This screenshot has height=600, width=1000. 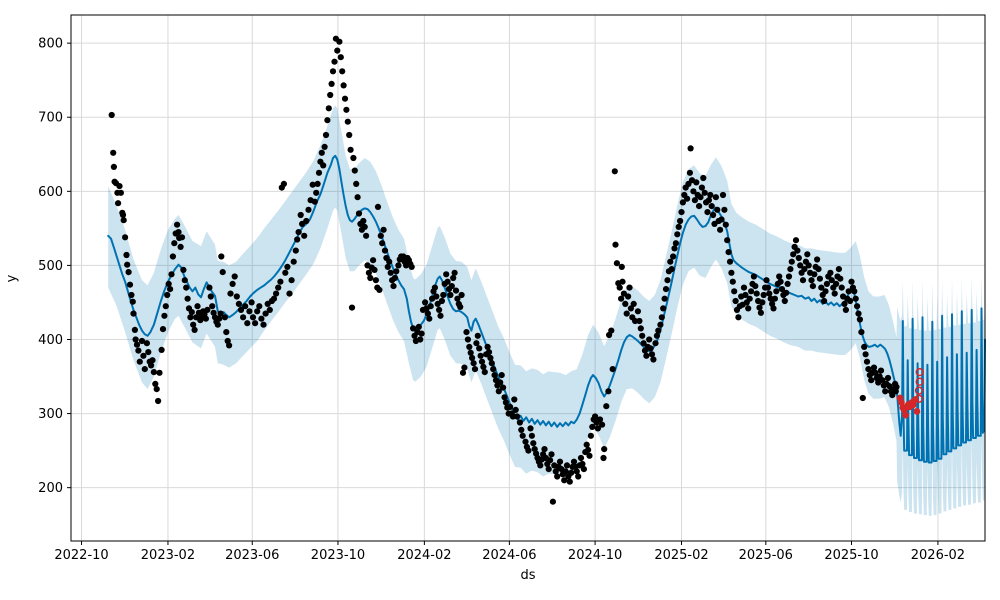 What do you see at coordinates (595, 555) in the screenshot?
I see `x-tick-label: 2024-10` at bounding box center [595, 555].